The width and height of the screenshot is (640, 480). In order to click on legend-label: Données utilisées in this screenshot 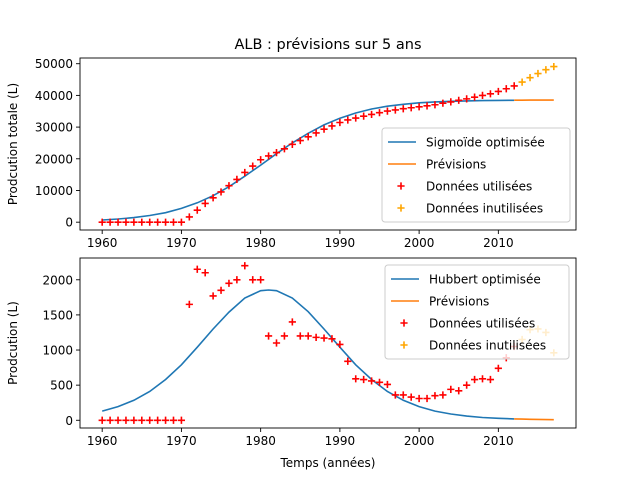, I will do `click(479, 187)`.